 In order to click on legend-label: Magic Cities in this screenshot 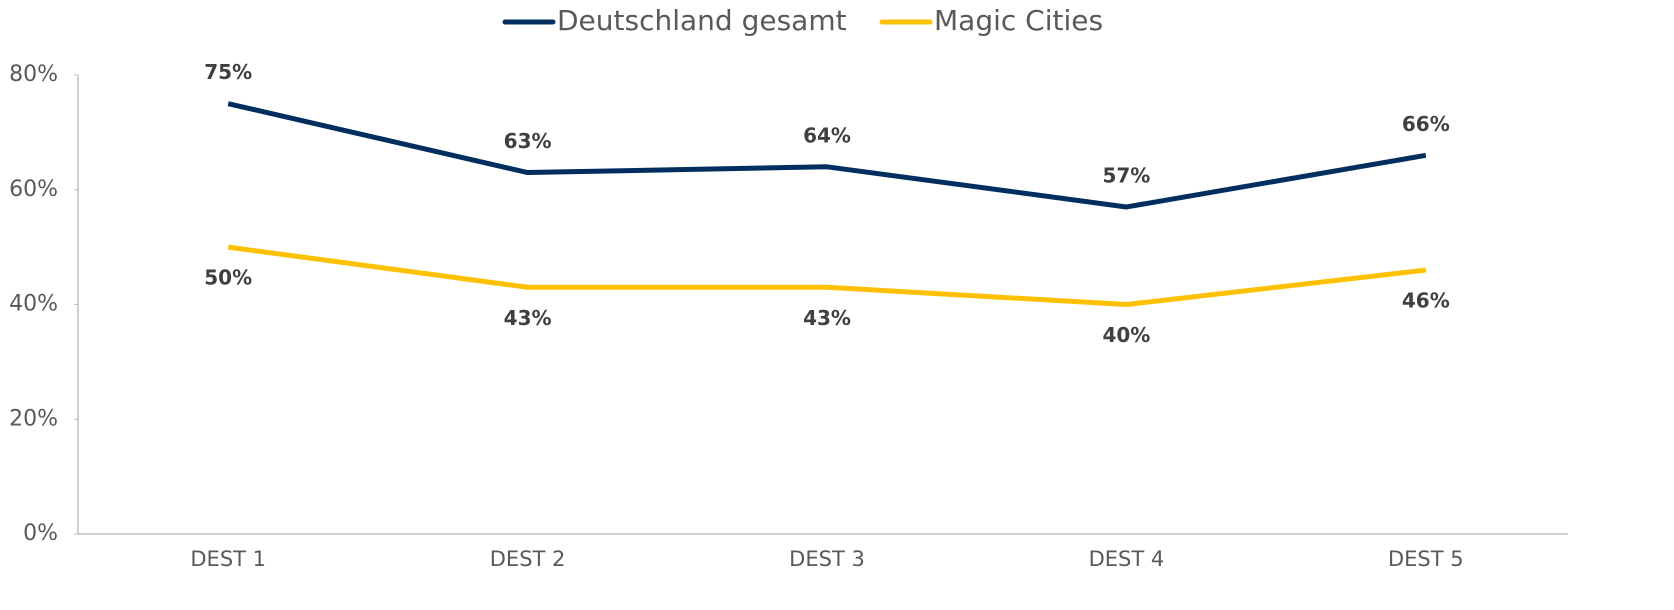, I will do `click(1018, 20)`.